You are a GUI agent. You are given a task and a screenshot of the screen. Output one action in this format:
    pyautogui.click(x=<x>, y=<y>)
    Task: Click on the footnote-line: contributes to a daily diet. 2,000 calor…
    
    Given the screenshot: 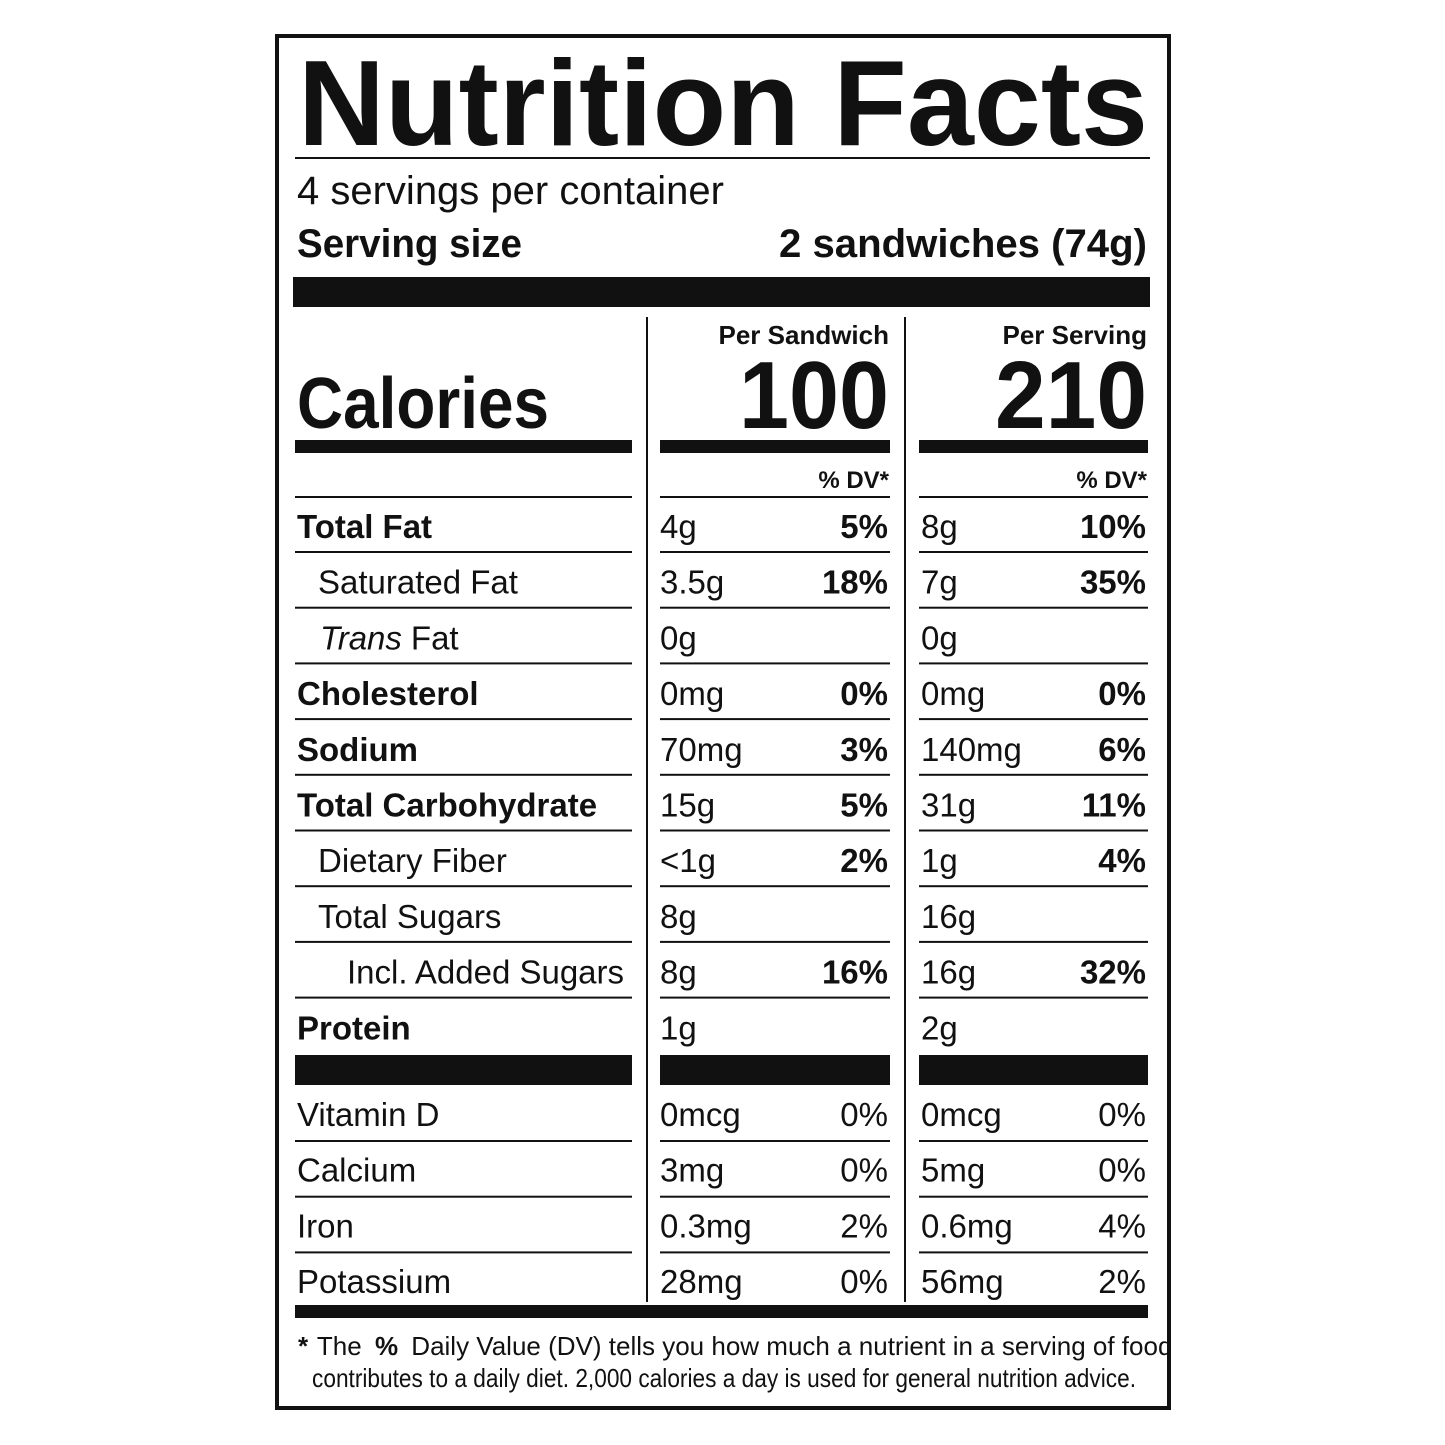 What is the action you would take?
    pyautogui.click(x=724, y=1378)
    